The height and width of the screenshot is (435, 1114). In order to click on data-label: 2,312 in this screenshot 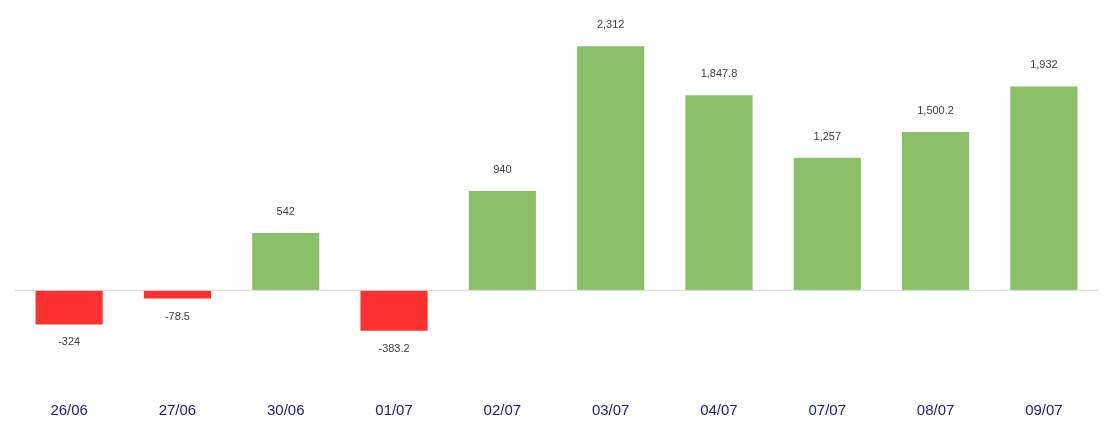, I will do `click(610, 24)`.